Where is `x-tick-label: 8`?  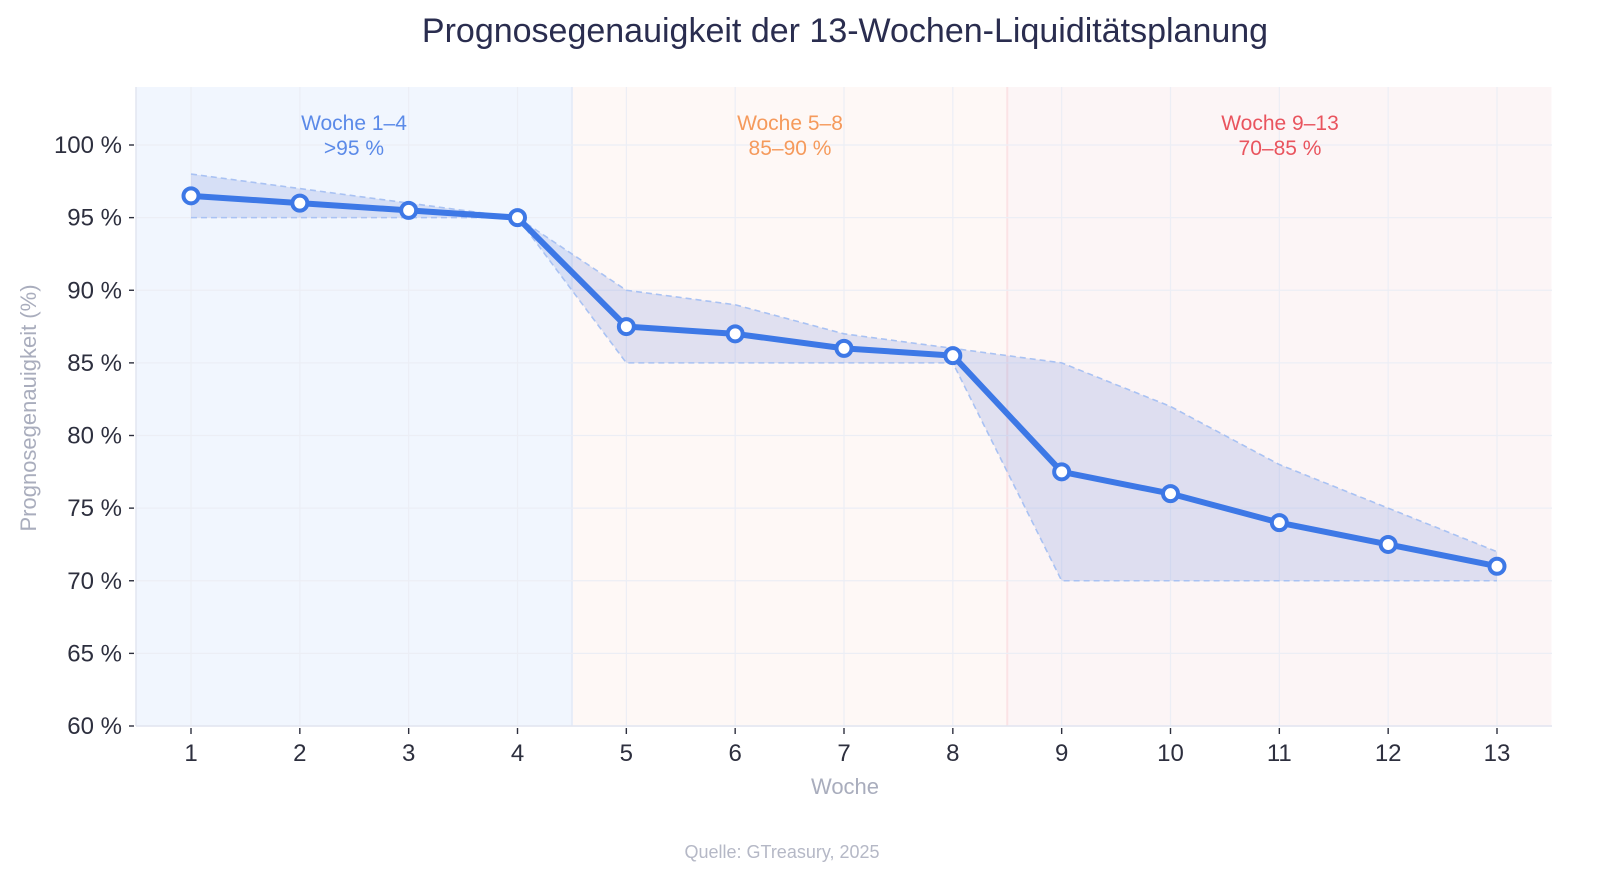
x-tick-label: 8 is located at coordinates (952, 753).